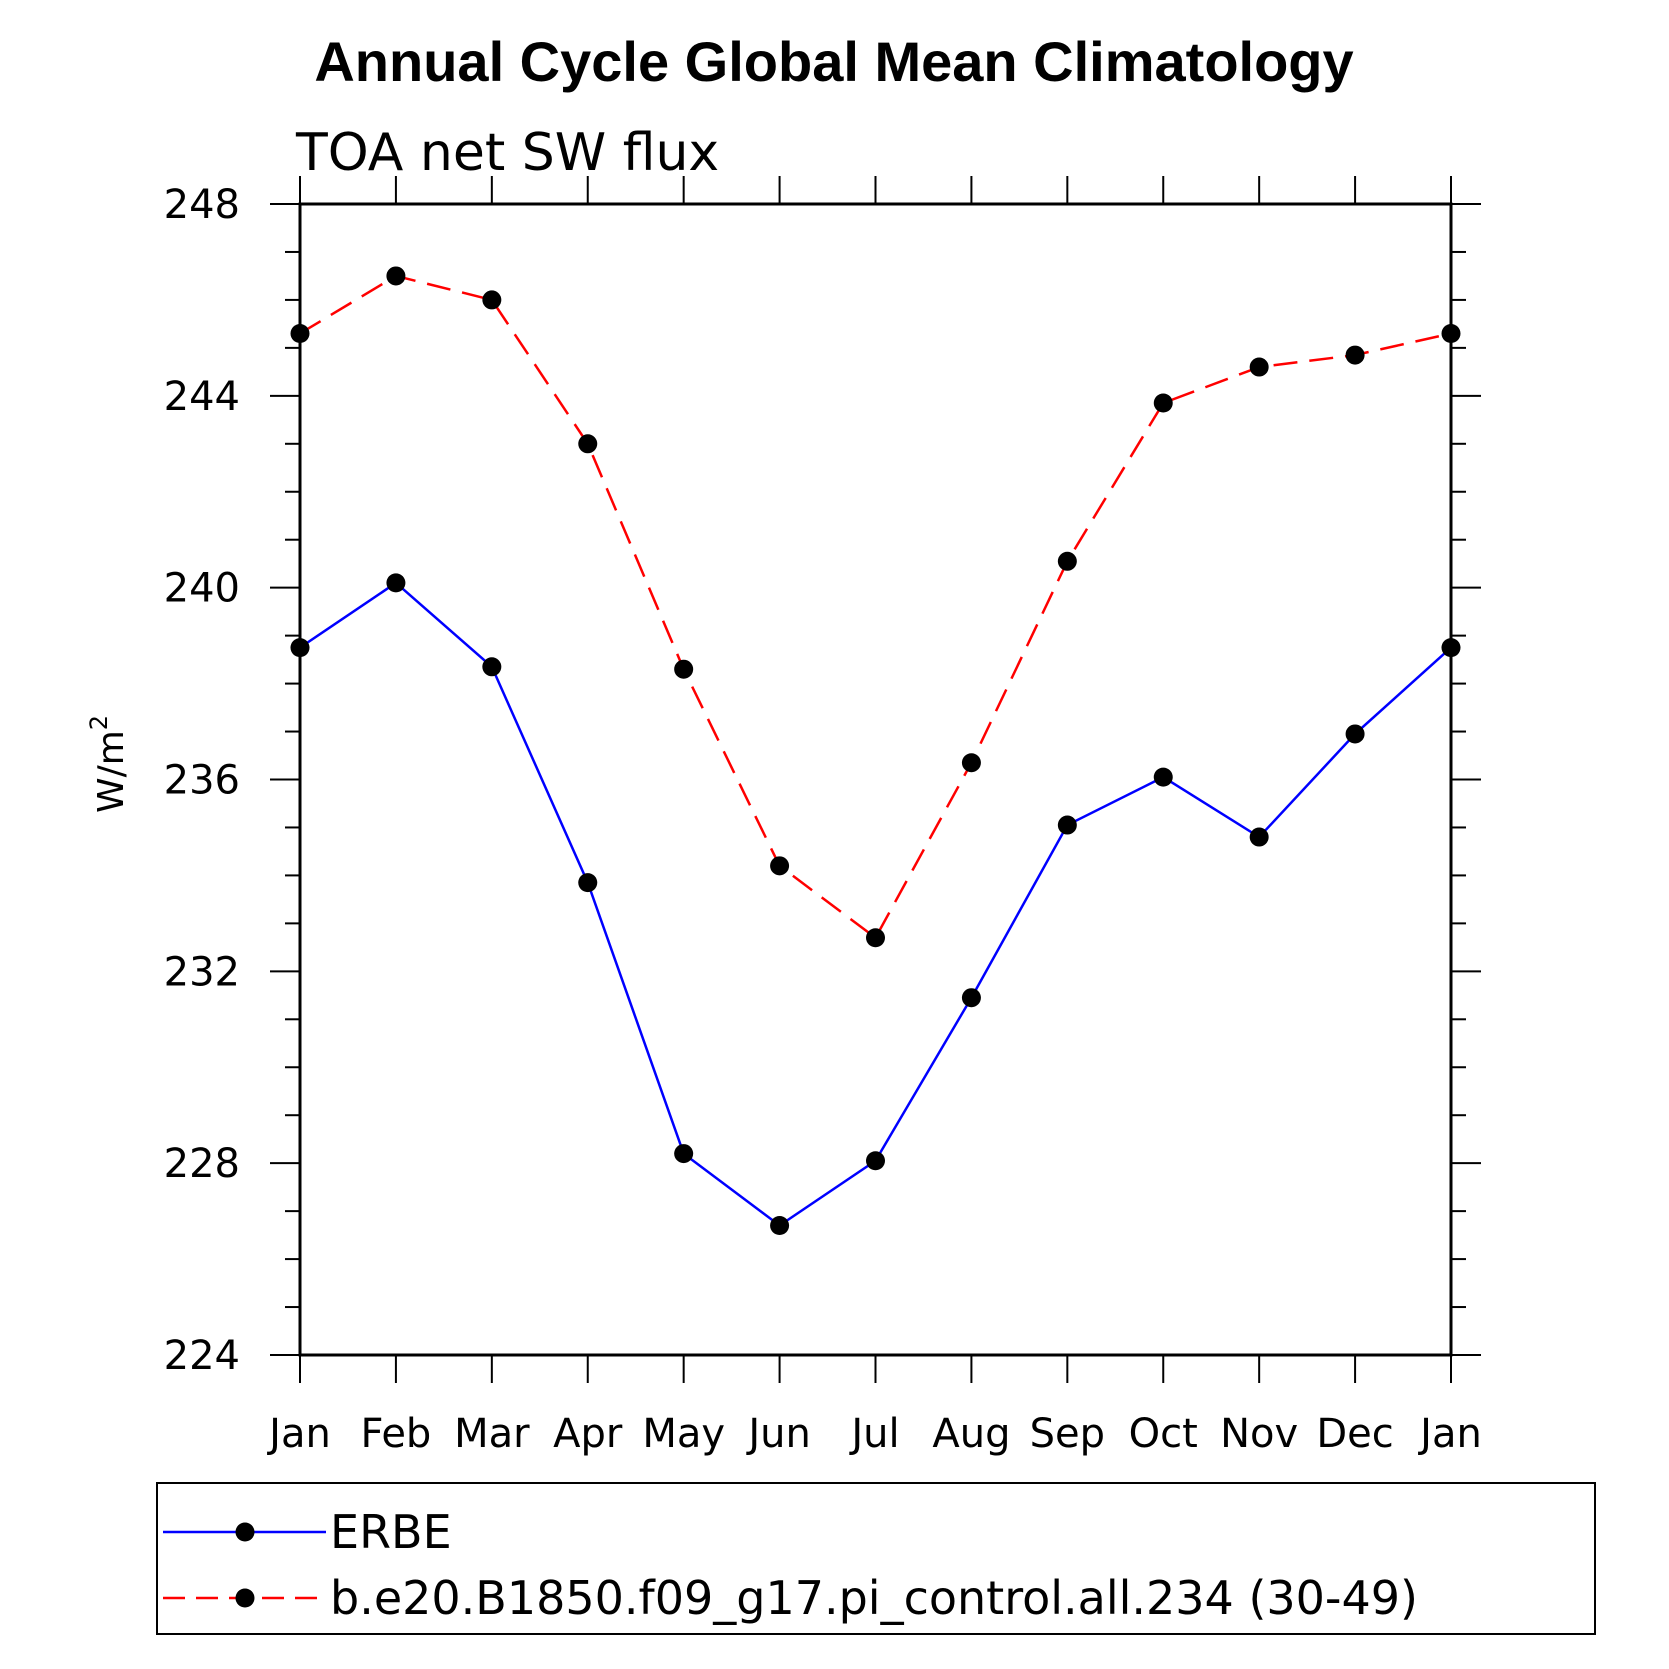 The width and height of the screenshot is (1669, 1669). I want to click on x-tick-label: Feb, so click(396, 1434).